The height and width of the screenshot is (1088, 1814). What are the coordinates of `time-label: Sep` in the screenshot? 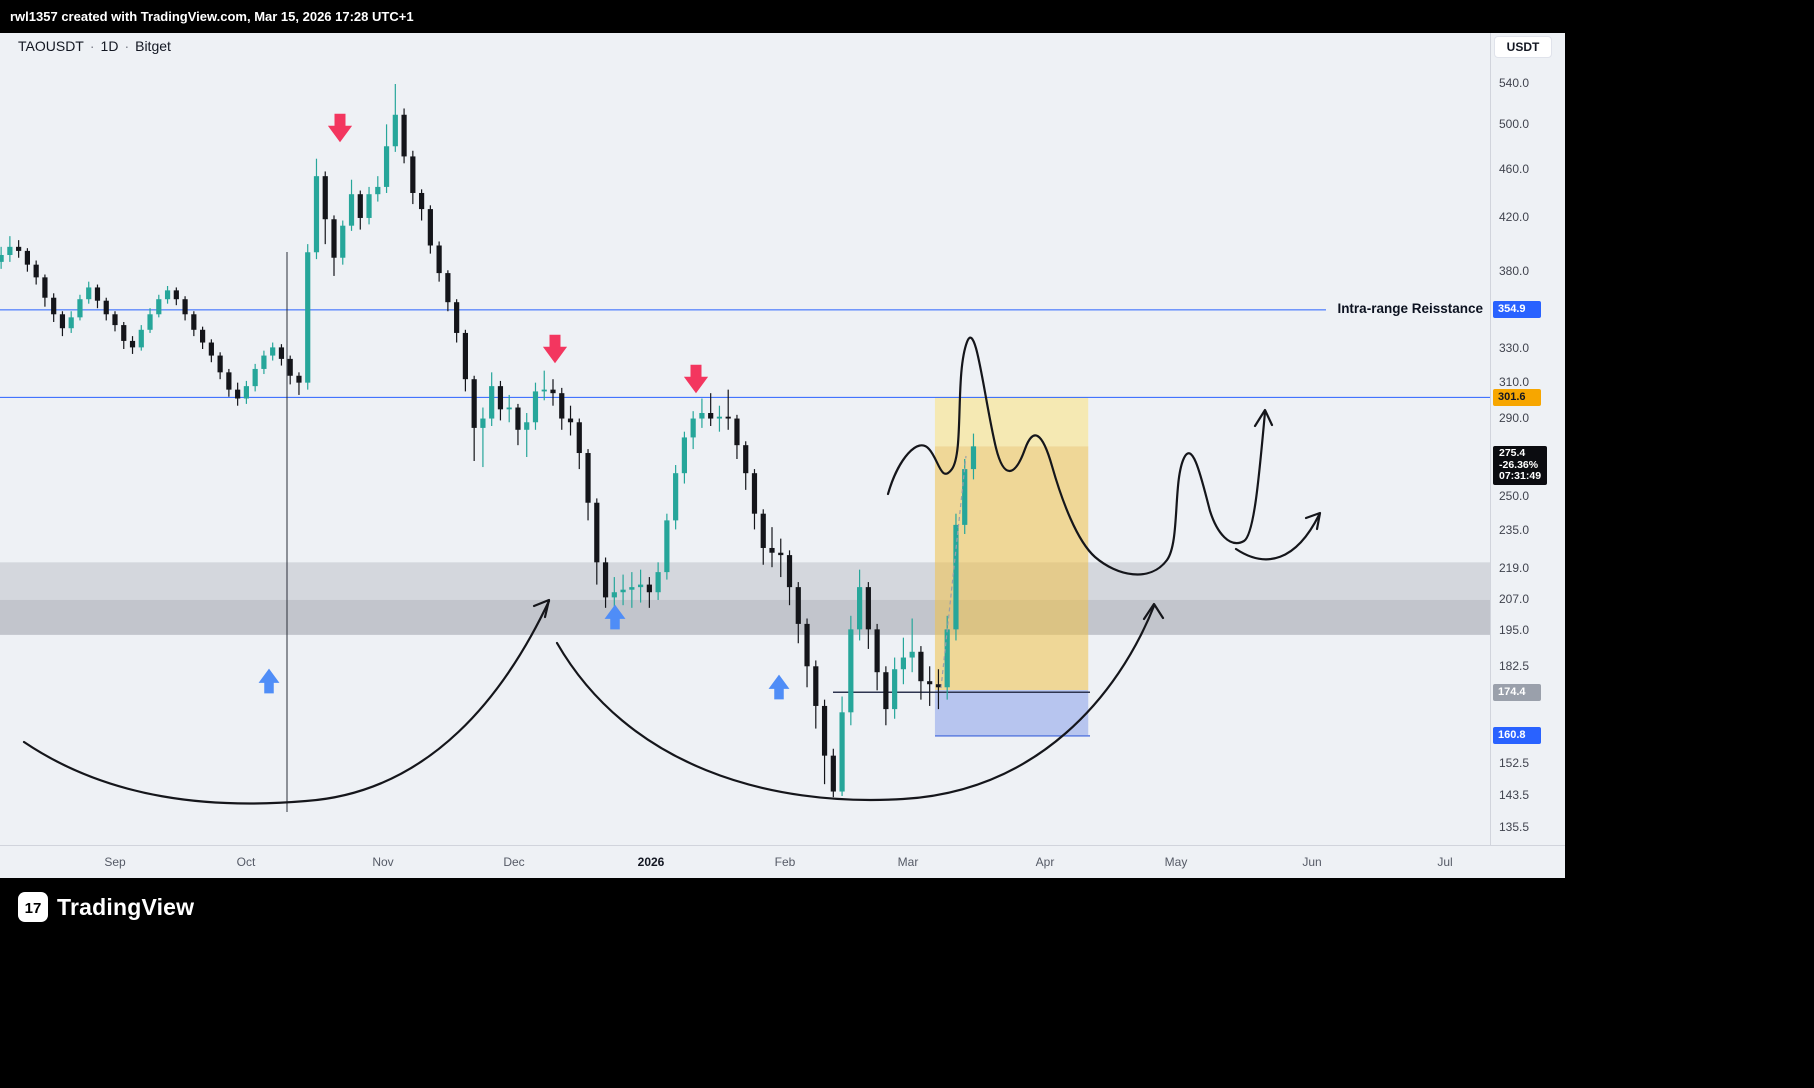 It's located at (115, 862).